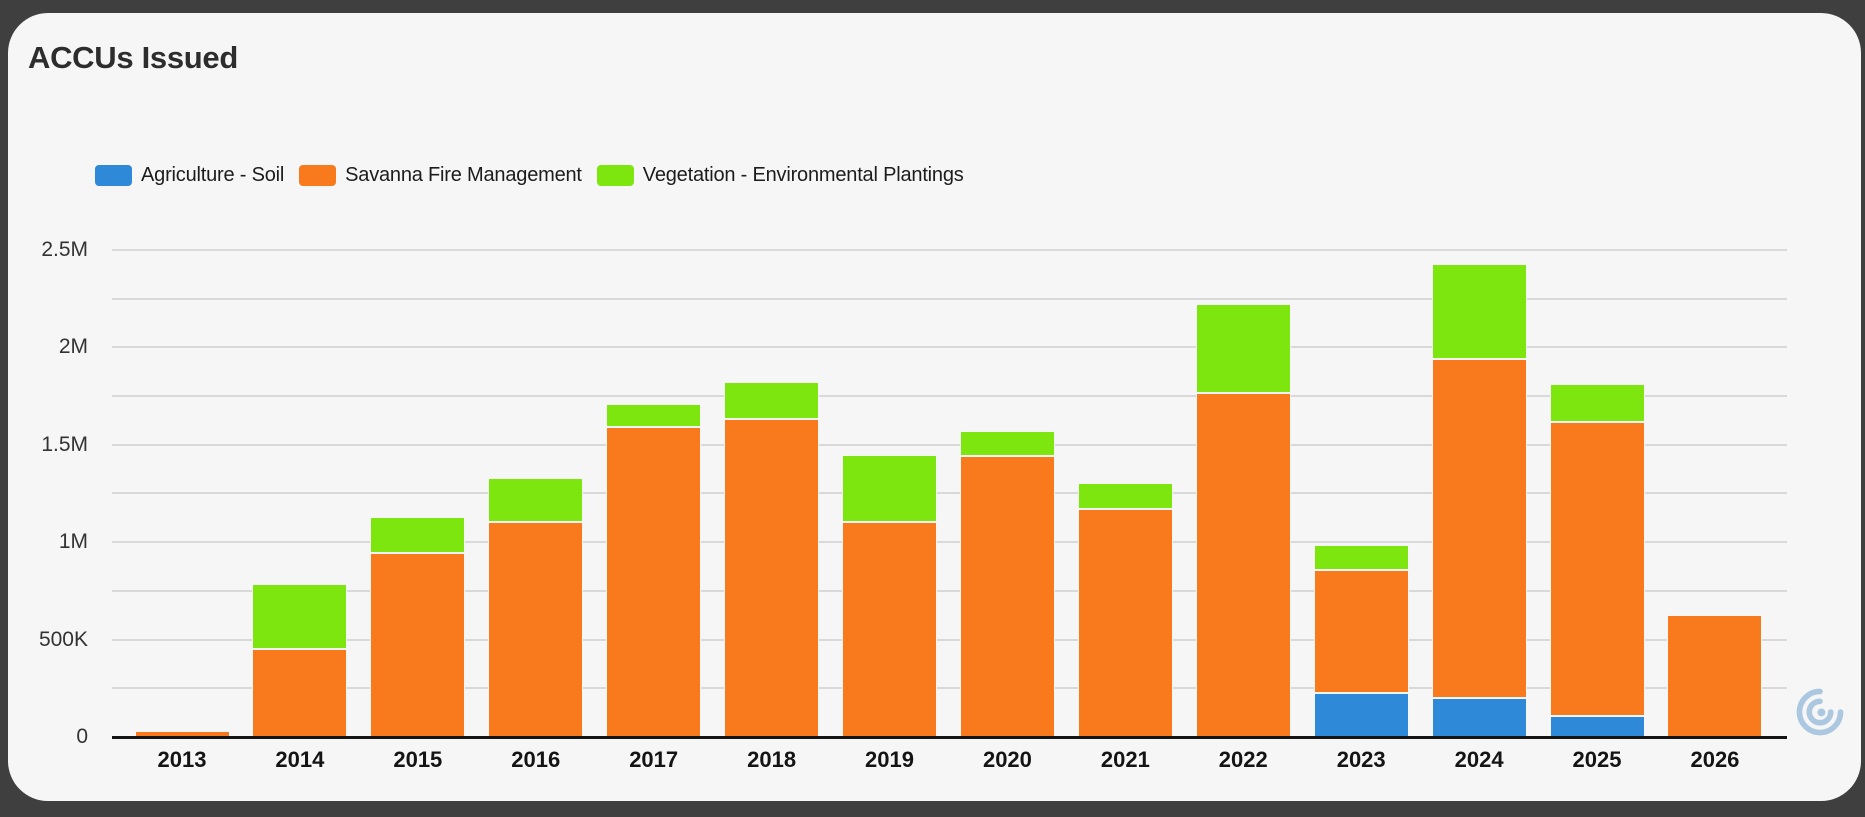 The image size is (1865, 817). Describe the element at coordinates (63, 639) in the screenshot. I see `y-axis-tick-label: 500K` at that location.